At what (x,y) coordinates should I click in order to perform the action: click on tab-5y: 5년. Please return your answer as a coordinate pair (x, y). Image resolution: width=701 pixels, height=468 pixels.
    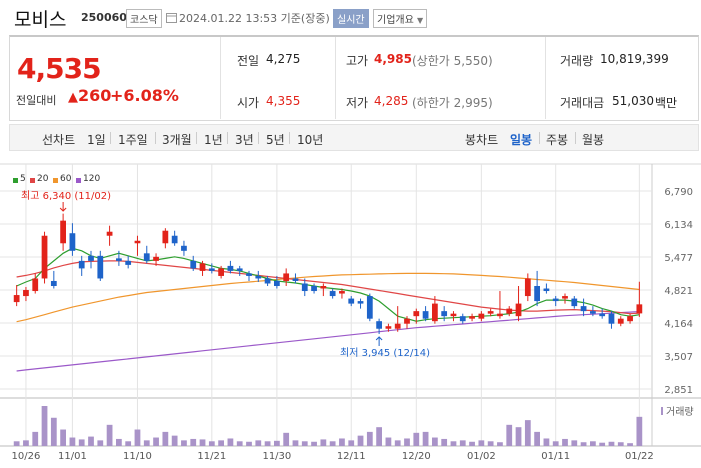
    Looking at the image, I should click on (275, 140).